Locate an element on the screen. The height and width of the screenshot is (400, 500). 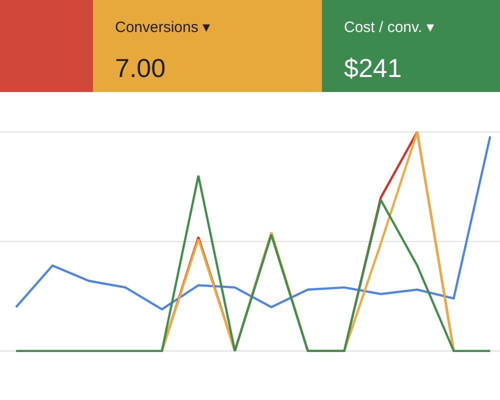
text: $241 is located at coordinates (373, 68).